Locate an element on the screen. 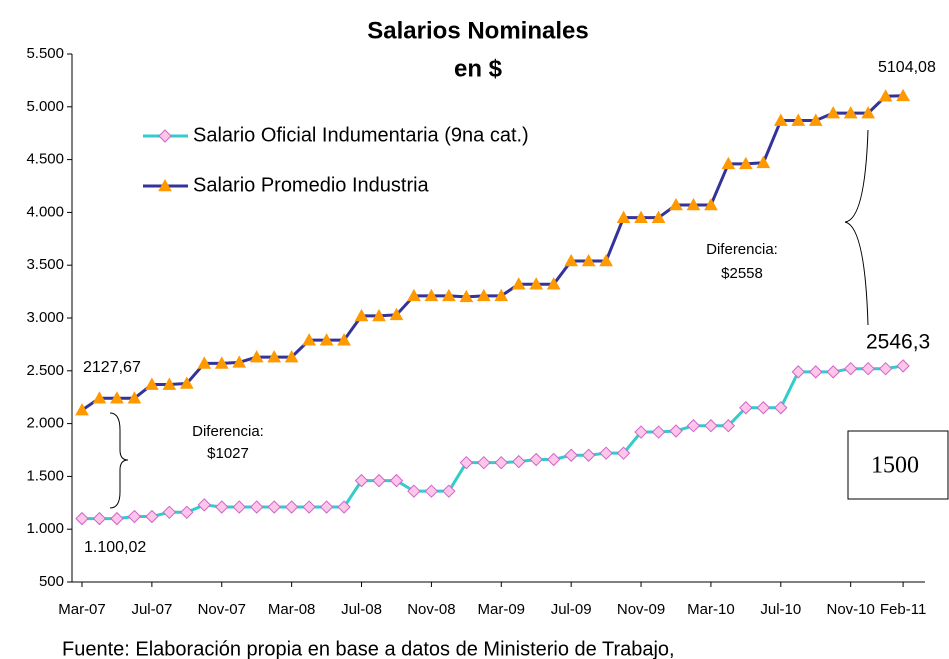  annotation: 1500 is located at coordinates (895, 466).